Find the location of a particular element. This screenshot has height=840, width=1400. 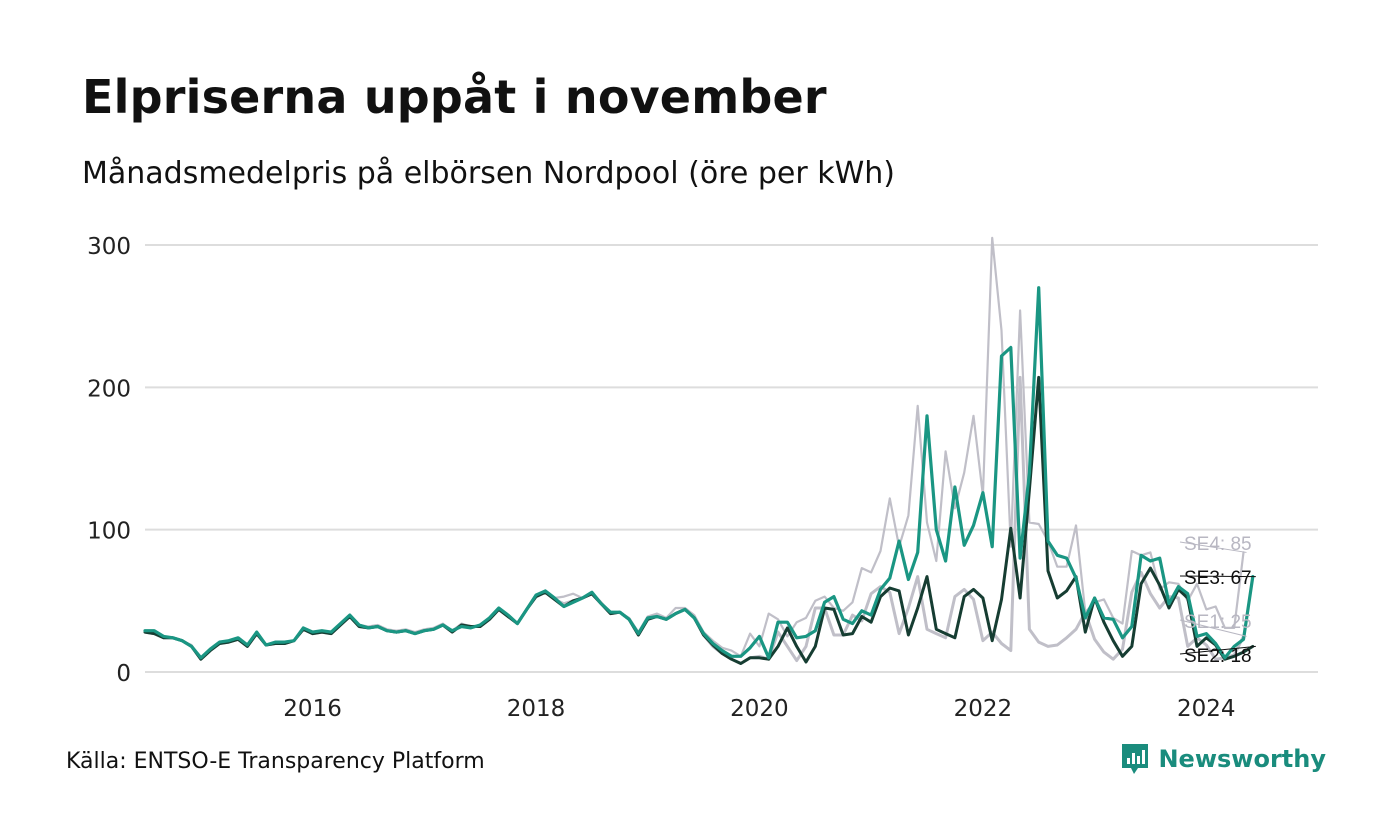

x-tick-label: 2020 is located at coordinates (759, 709).